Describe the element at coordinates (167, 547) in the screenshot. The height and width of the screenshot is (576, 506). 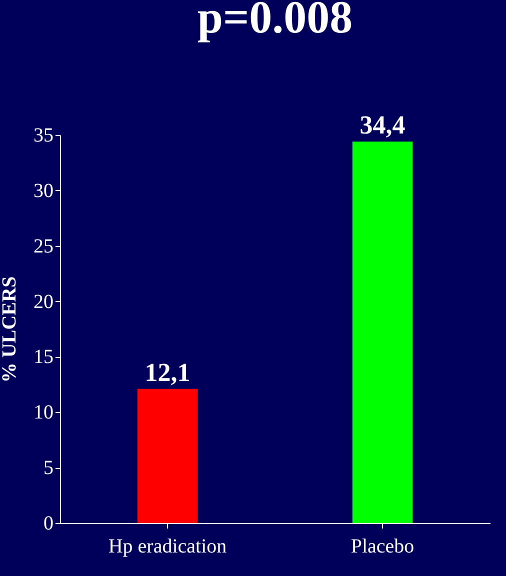
I see `x-tick-label: Hp eradication` at that location.